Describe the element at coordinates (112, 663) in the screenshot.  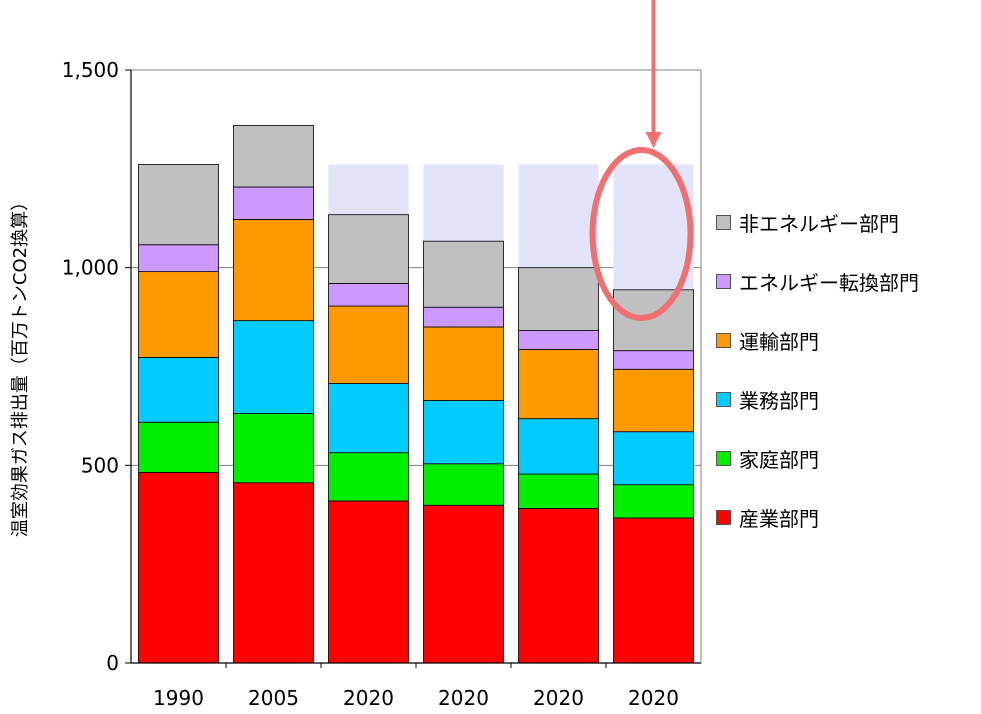
I see `y-tick-label: 0` at that location.